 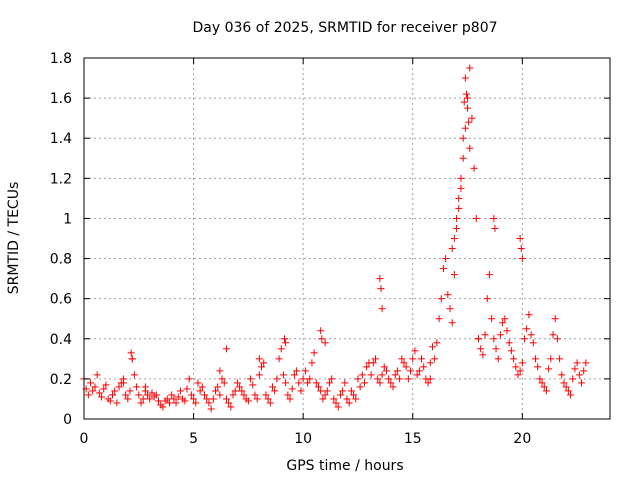 I want to click on y-tick-label: 1, so click(x=67, y=219).